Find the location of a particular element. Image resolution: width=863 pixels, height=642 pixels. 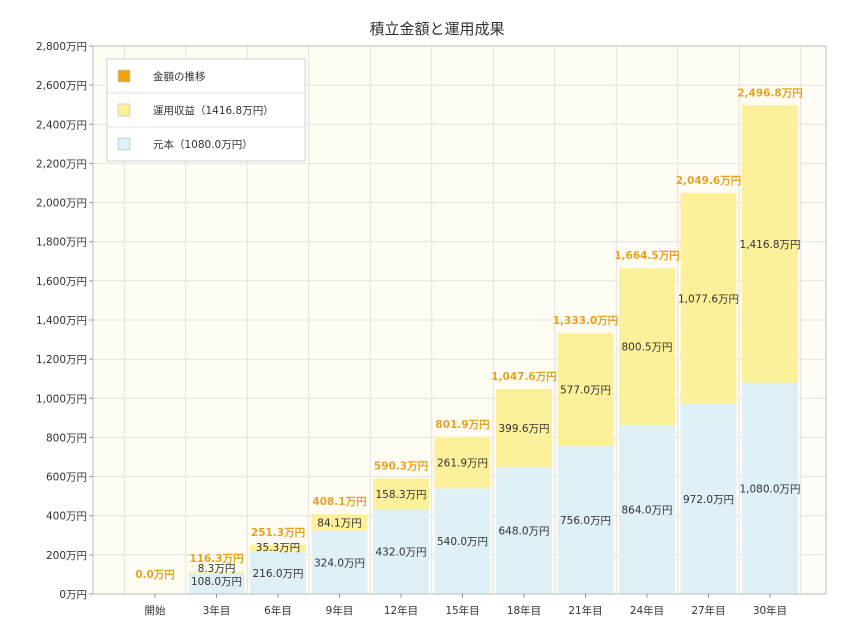

y-tick-label: 2,600万円 is located at coordinates (61, 86).